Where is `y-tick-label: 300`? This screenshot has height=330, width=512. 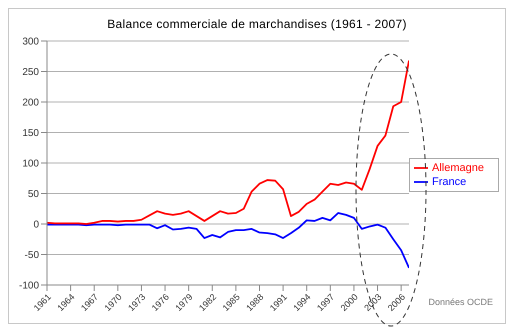
y-tick-label: 300 is located at coordinates (31, 42).